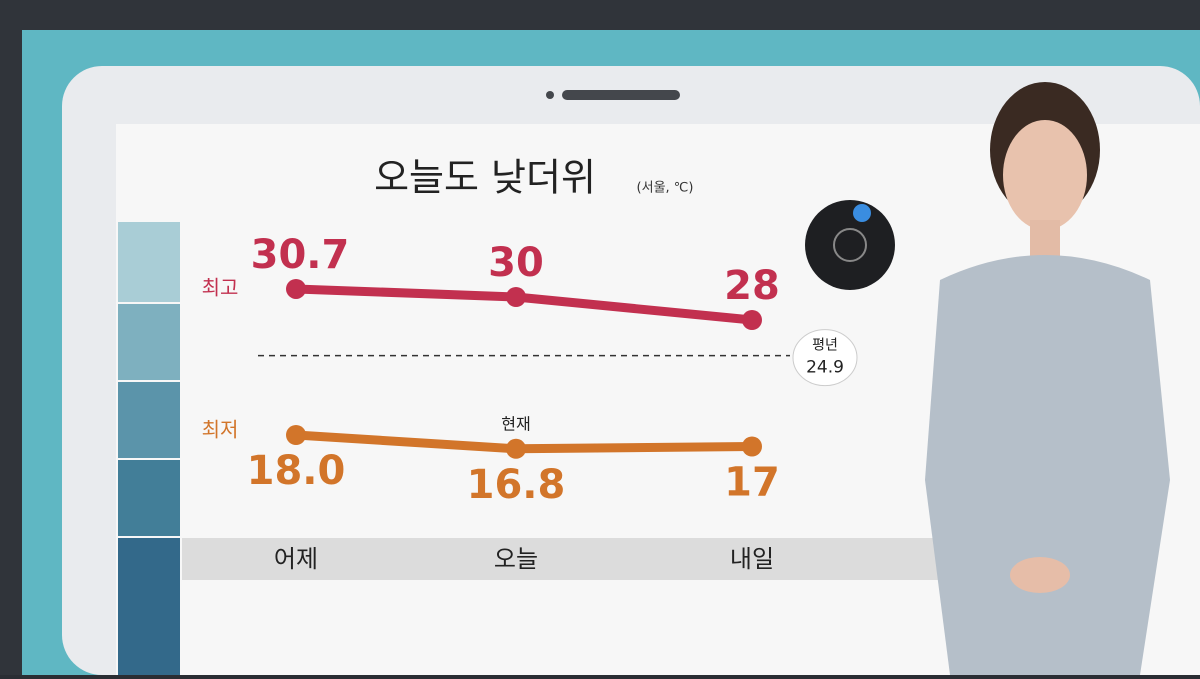 The image size is (1200, 679). I want to click on category-band, so click(567, 559).